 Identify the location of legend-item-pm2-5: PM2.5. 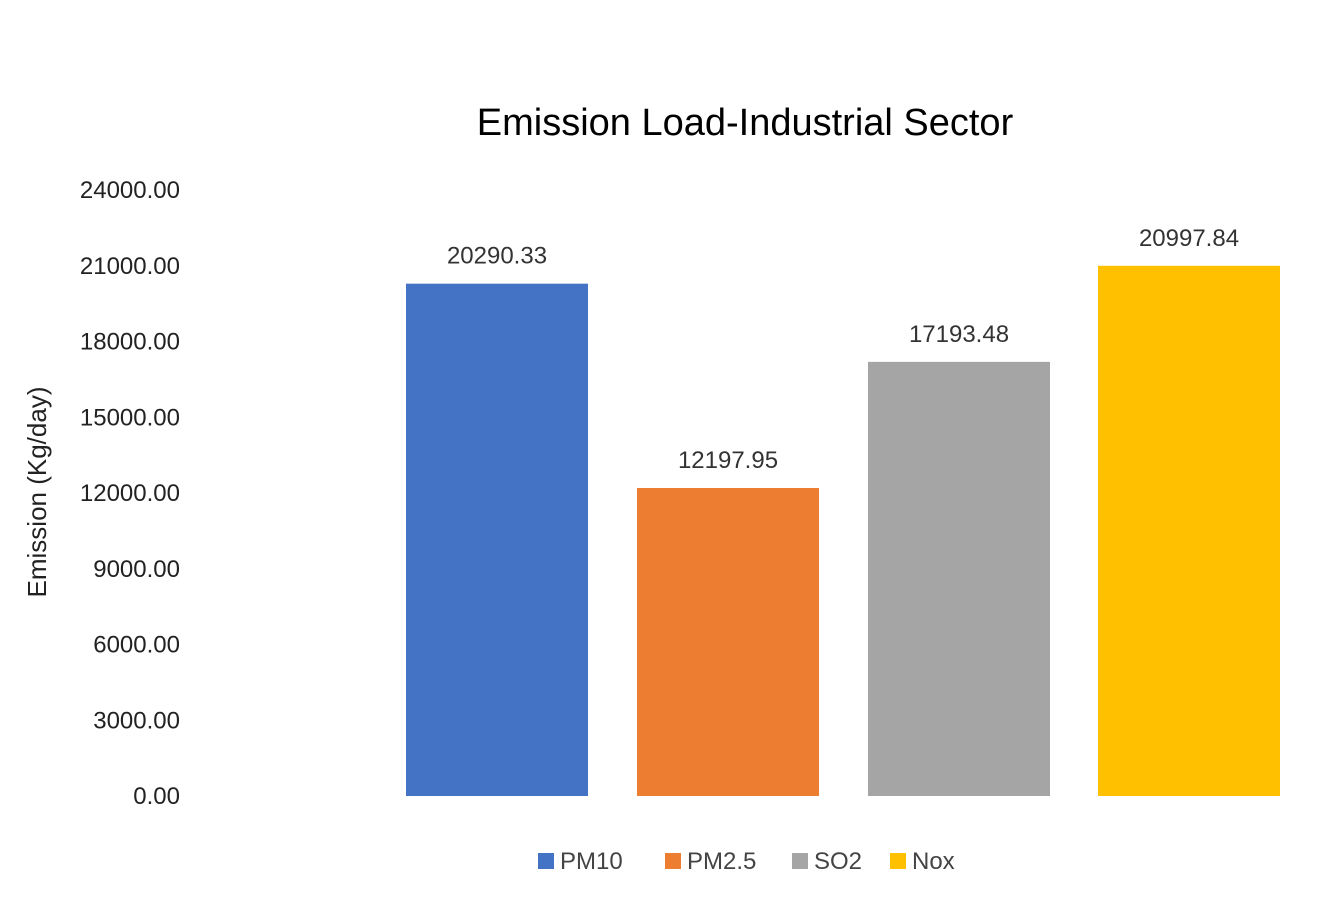
(710, 861).